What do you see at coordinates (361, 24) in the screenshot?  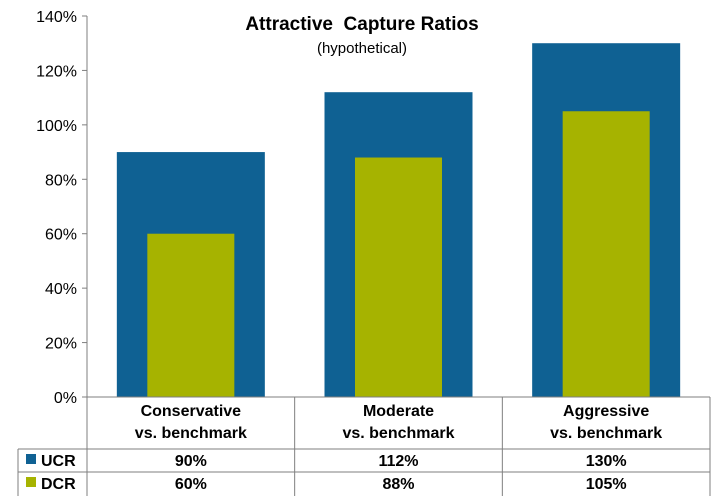 I see `chart-title: Attractive Capture Ratios` at bounding box center [361, 24].